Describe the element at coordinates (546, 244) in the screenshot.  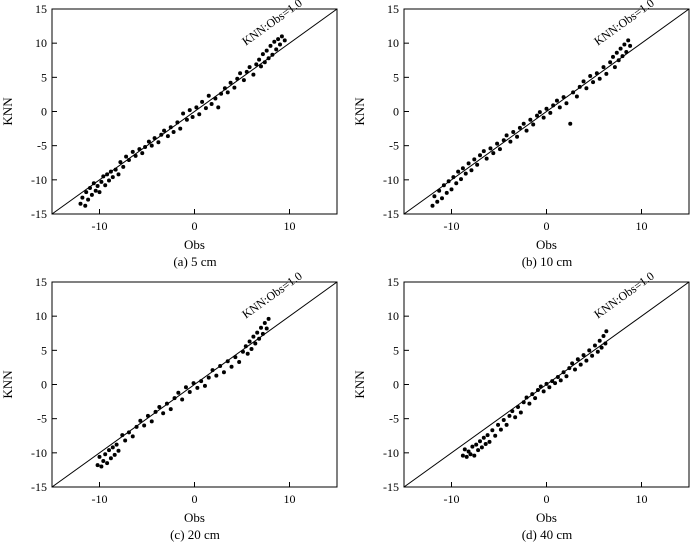
I see `panel-b-x-axis-label: Obs` at that location.